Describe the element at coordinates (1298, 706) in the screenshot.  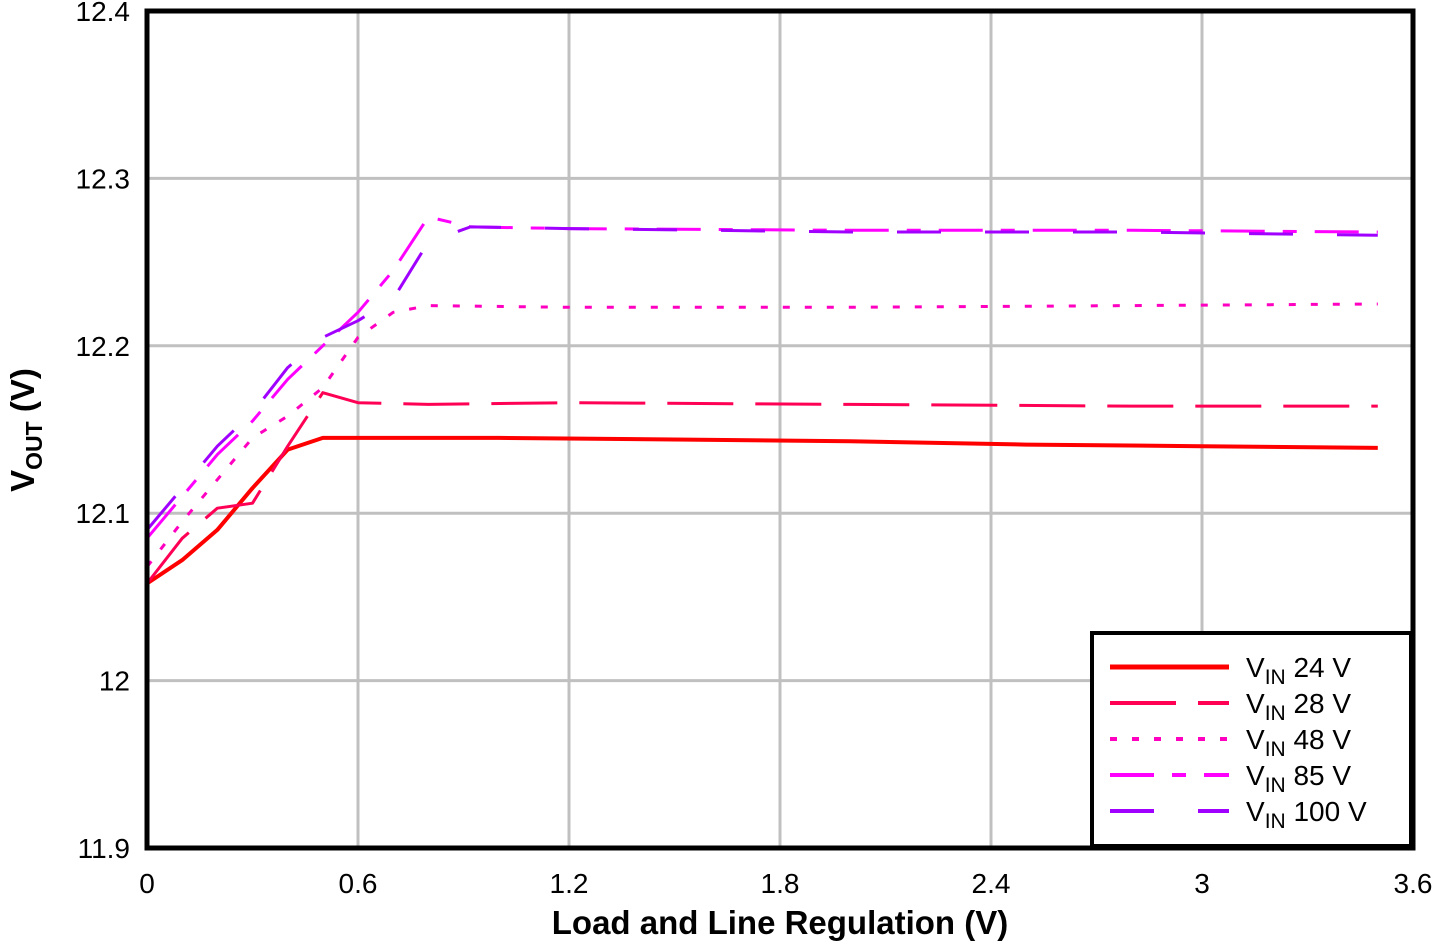
I see `legend-label: VIN 28 V` at that location.